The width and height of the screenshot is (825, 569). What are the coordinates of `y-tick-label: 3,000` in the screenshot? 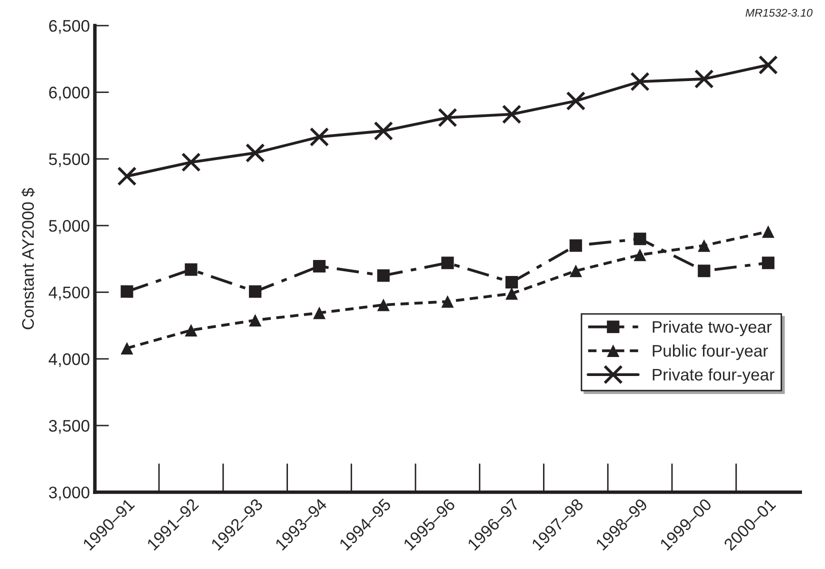 It's located at (69, 493).